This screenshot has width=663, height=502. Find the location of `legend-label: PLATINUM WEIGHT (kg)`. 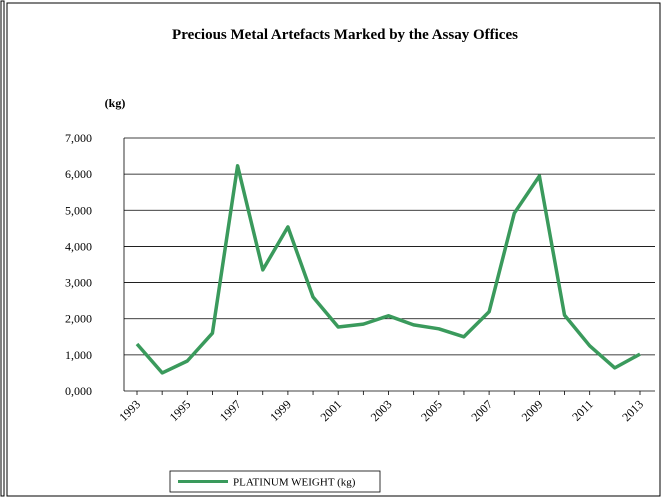

legend-label: PLATINUM WEIGHT (kg) is located at coordinates (294, 483).